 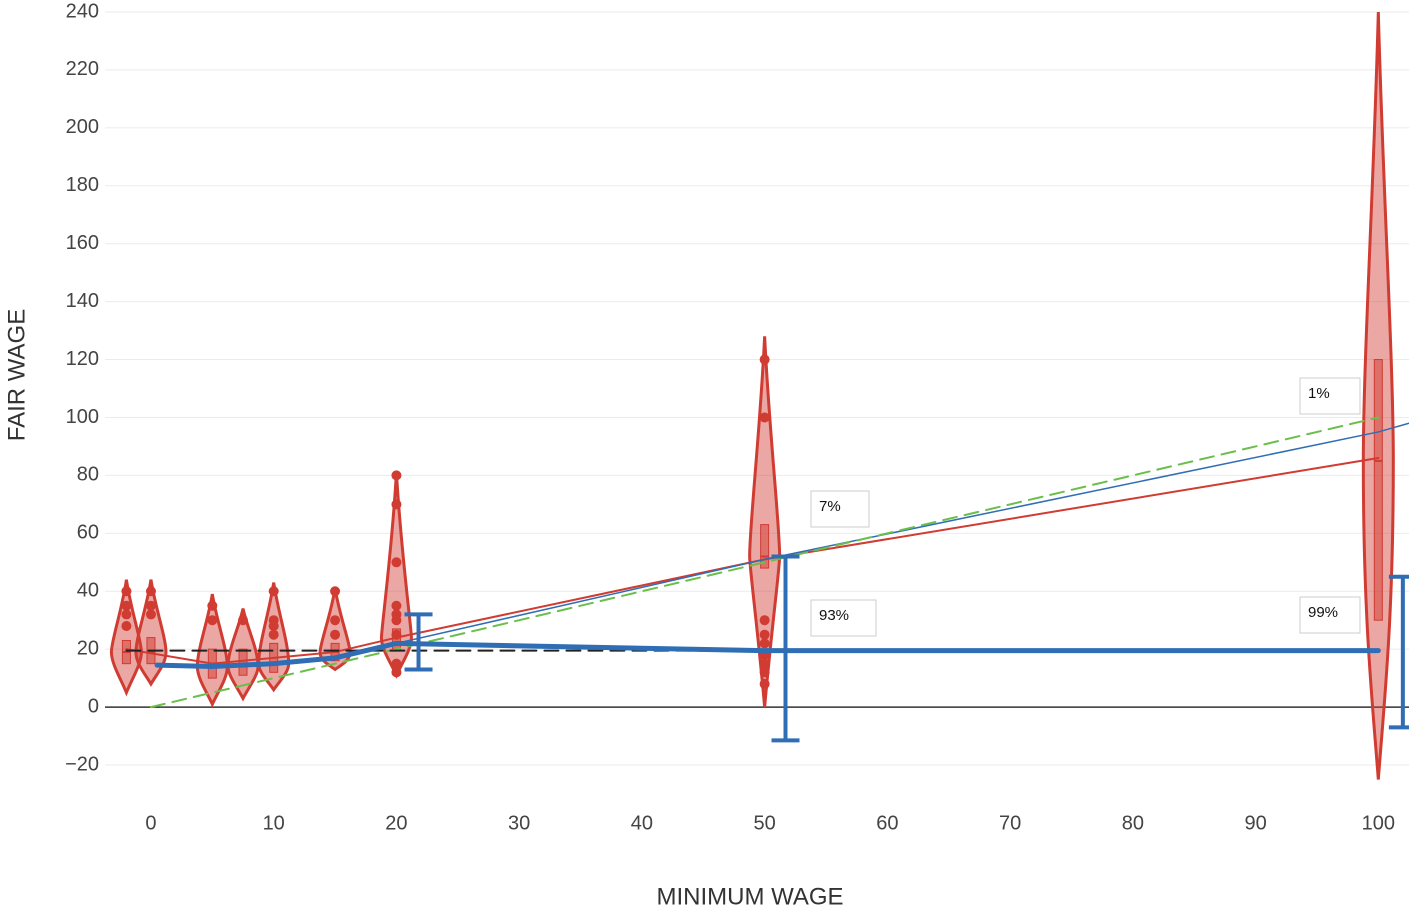 What do you see at coordinates (1010, 823) in the screenshot?
I see `x-tick-label: 70` at bounding box center [1010, 823].